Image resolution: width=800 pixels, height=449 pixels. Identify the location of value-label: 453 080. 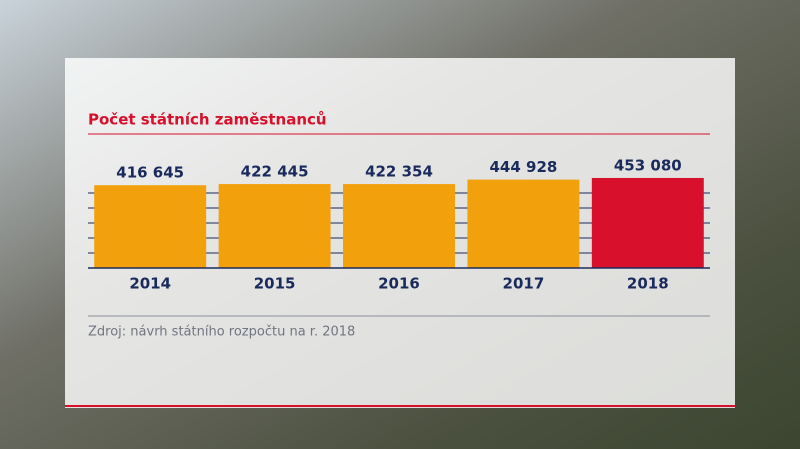
(648, 165).